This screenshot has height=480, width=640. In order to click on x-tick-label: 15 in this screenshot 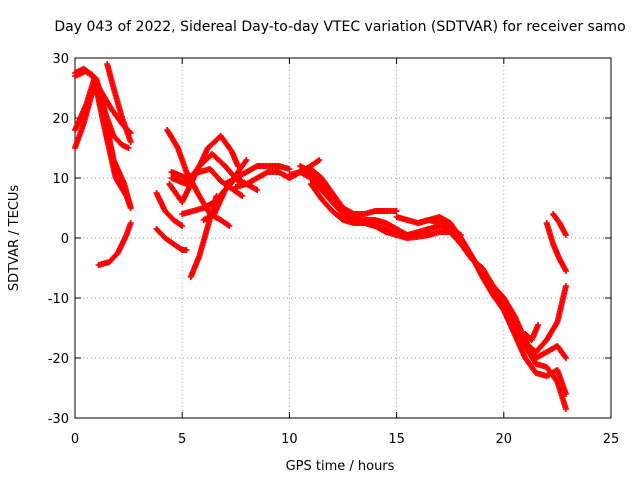, I will do `click(396, 439)`.